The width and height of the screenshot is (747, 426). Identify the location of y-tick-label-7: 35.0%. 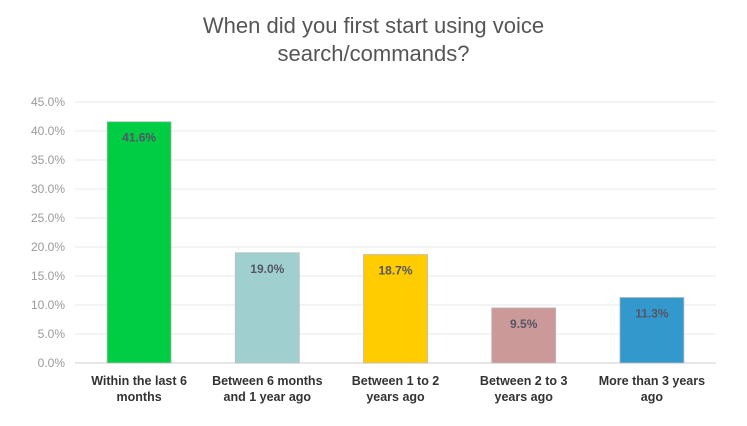
(48, 160).